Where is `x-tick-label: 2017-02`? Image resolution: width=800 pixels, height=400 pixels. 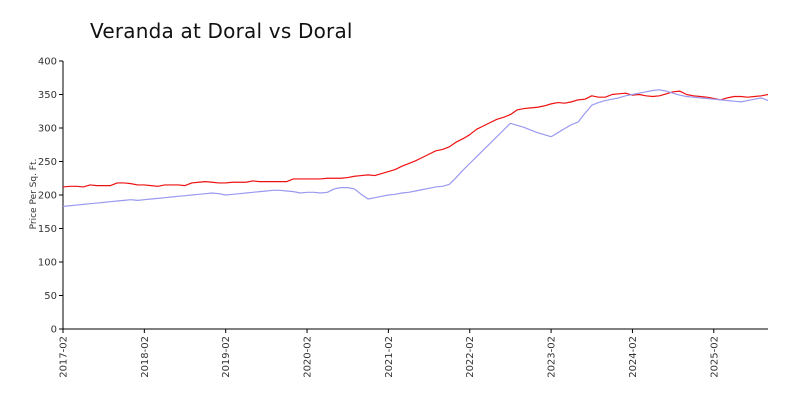 x-tick-label: 2017-02 is located at coordinates (64, 357).